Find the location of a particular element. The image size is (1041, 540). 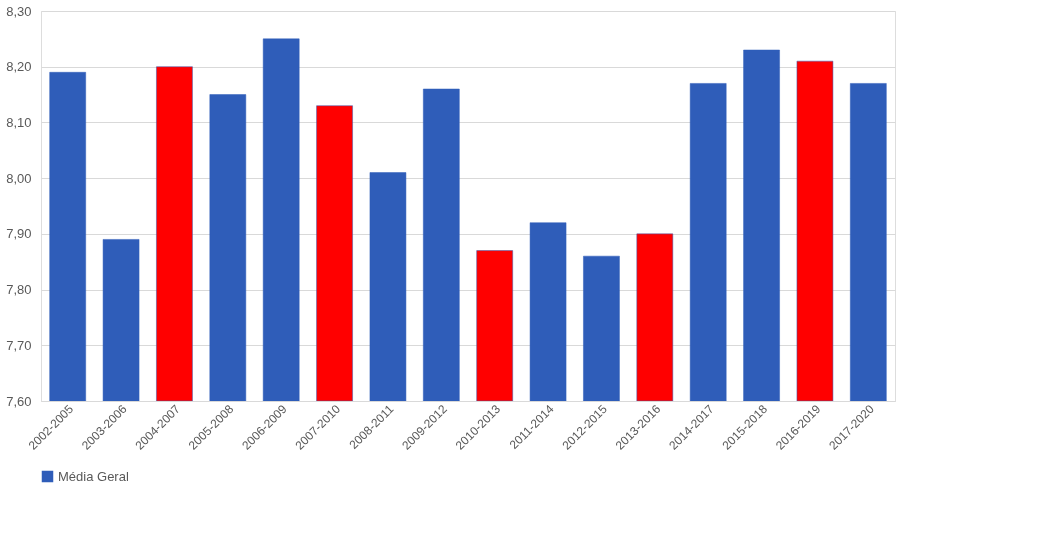

y-tick-label: 7,80 is located at coordinates (19, 290).